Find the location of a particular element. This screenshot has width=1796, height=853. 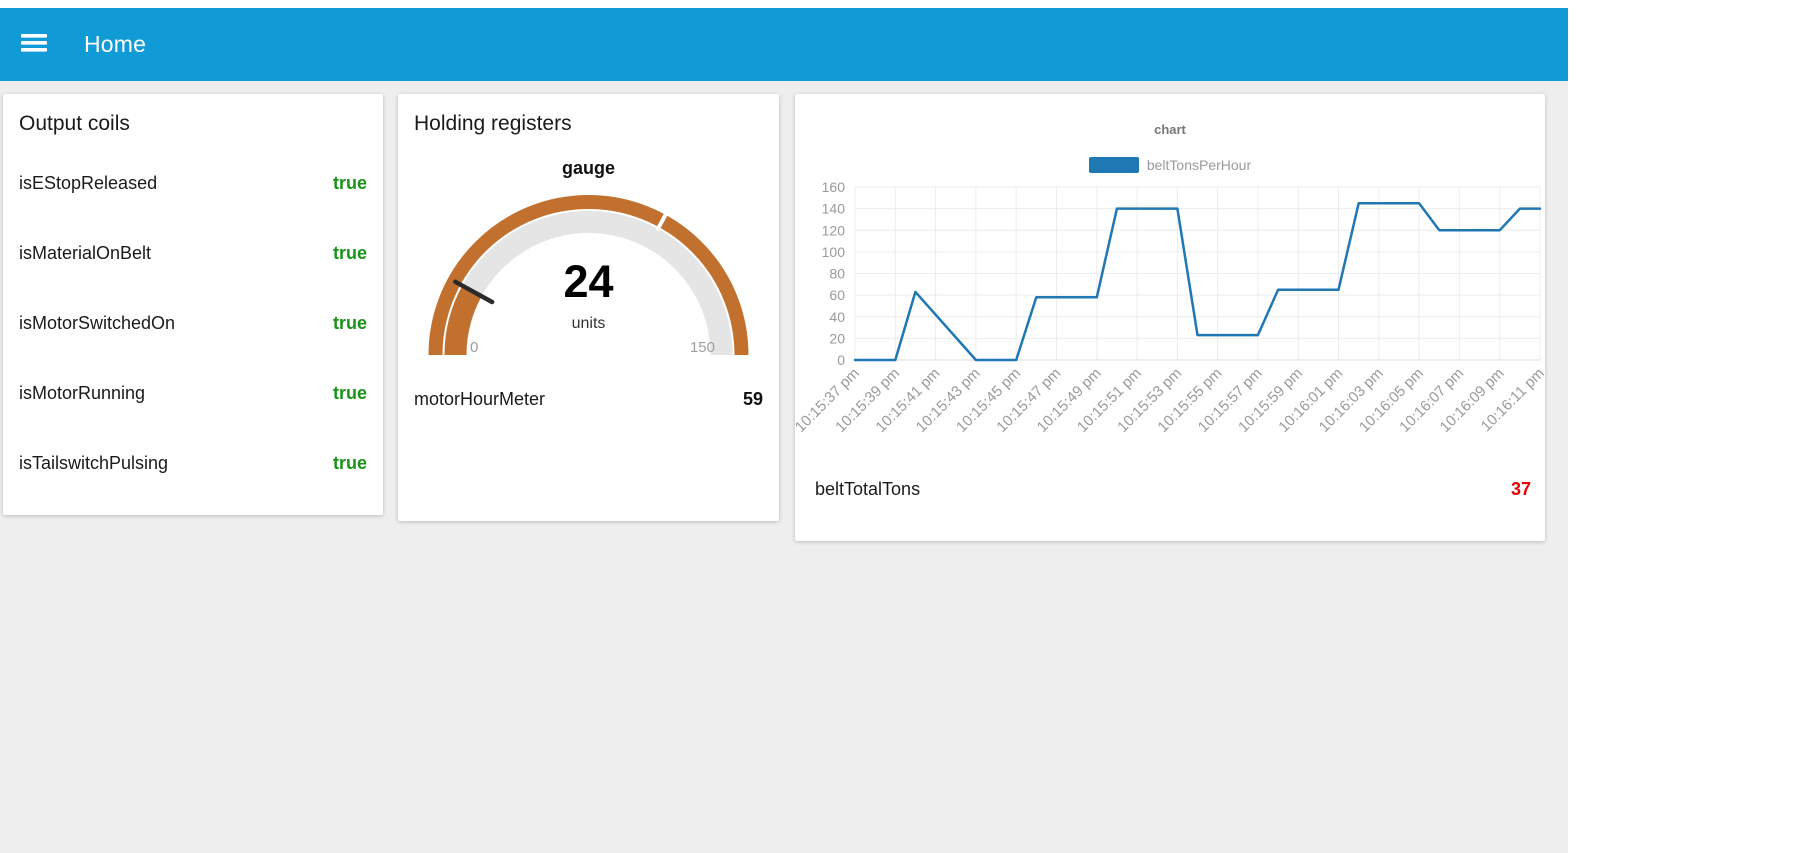

coil-row: isEStopReleased true is located at coordinates (193, 183).